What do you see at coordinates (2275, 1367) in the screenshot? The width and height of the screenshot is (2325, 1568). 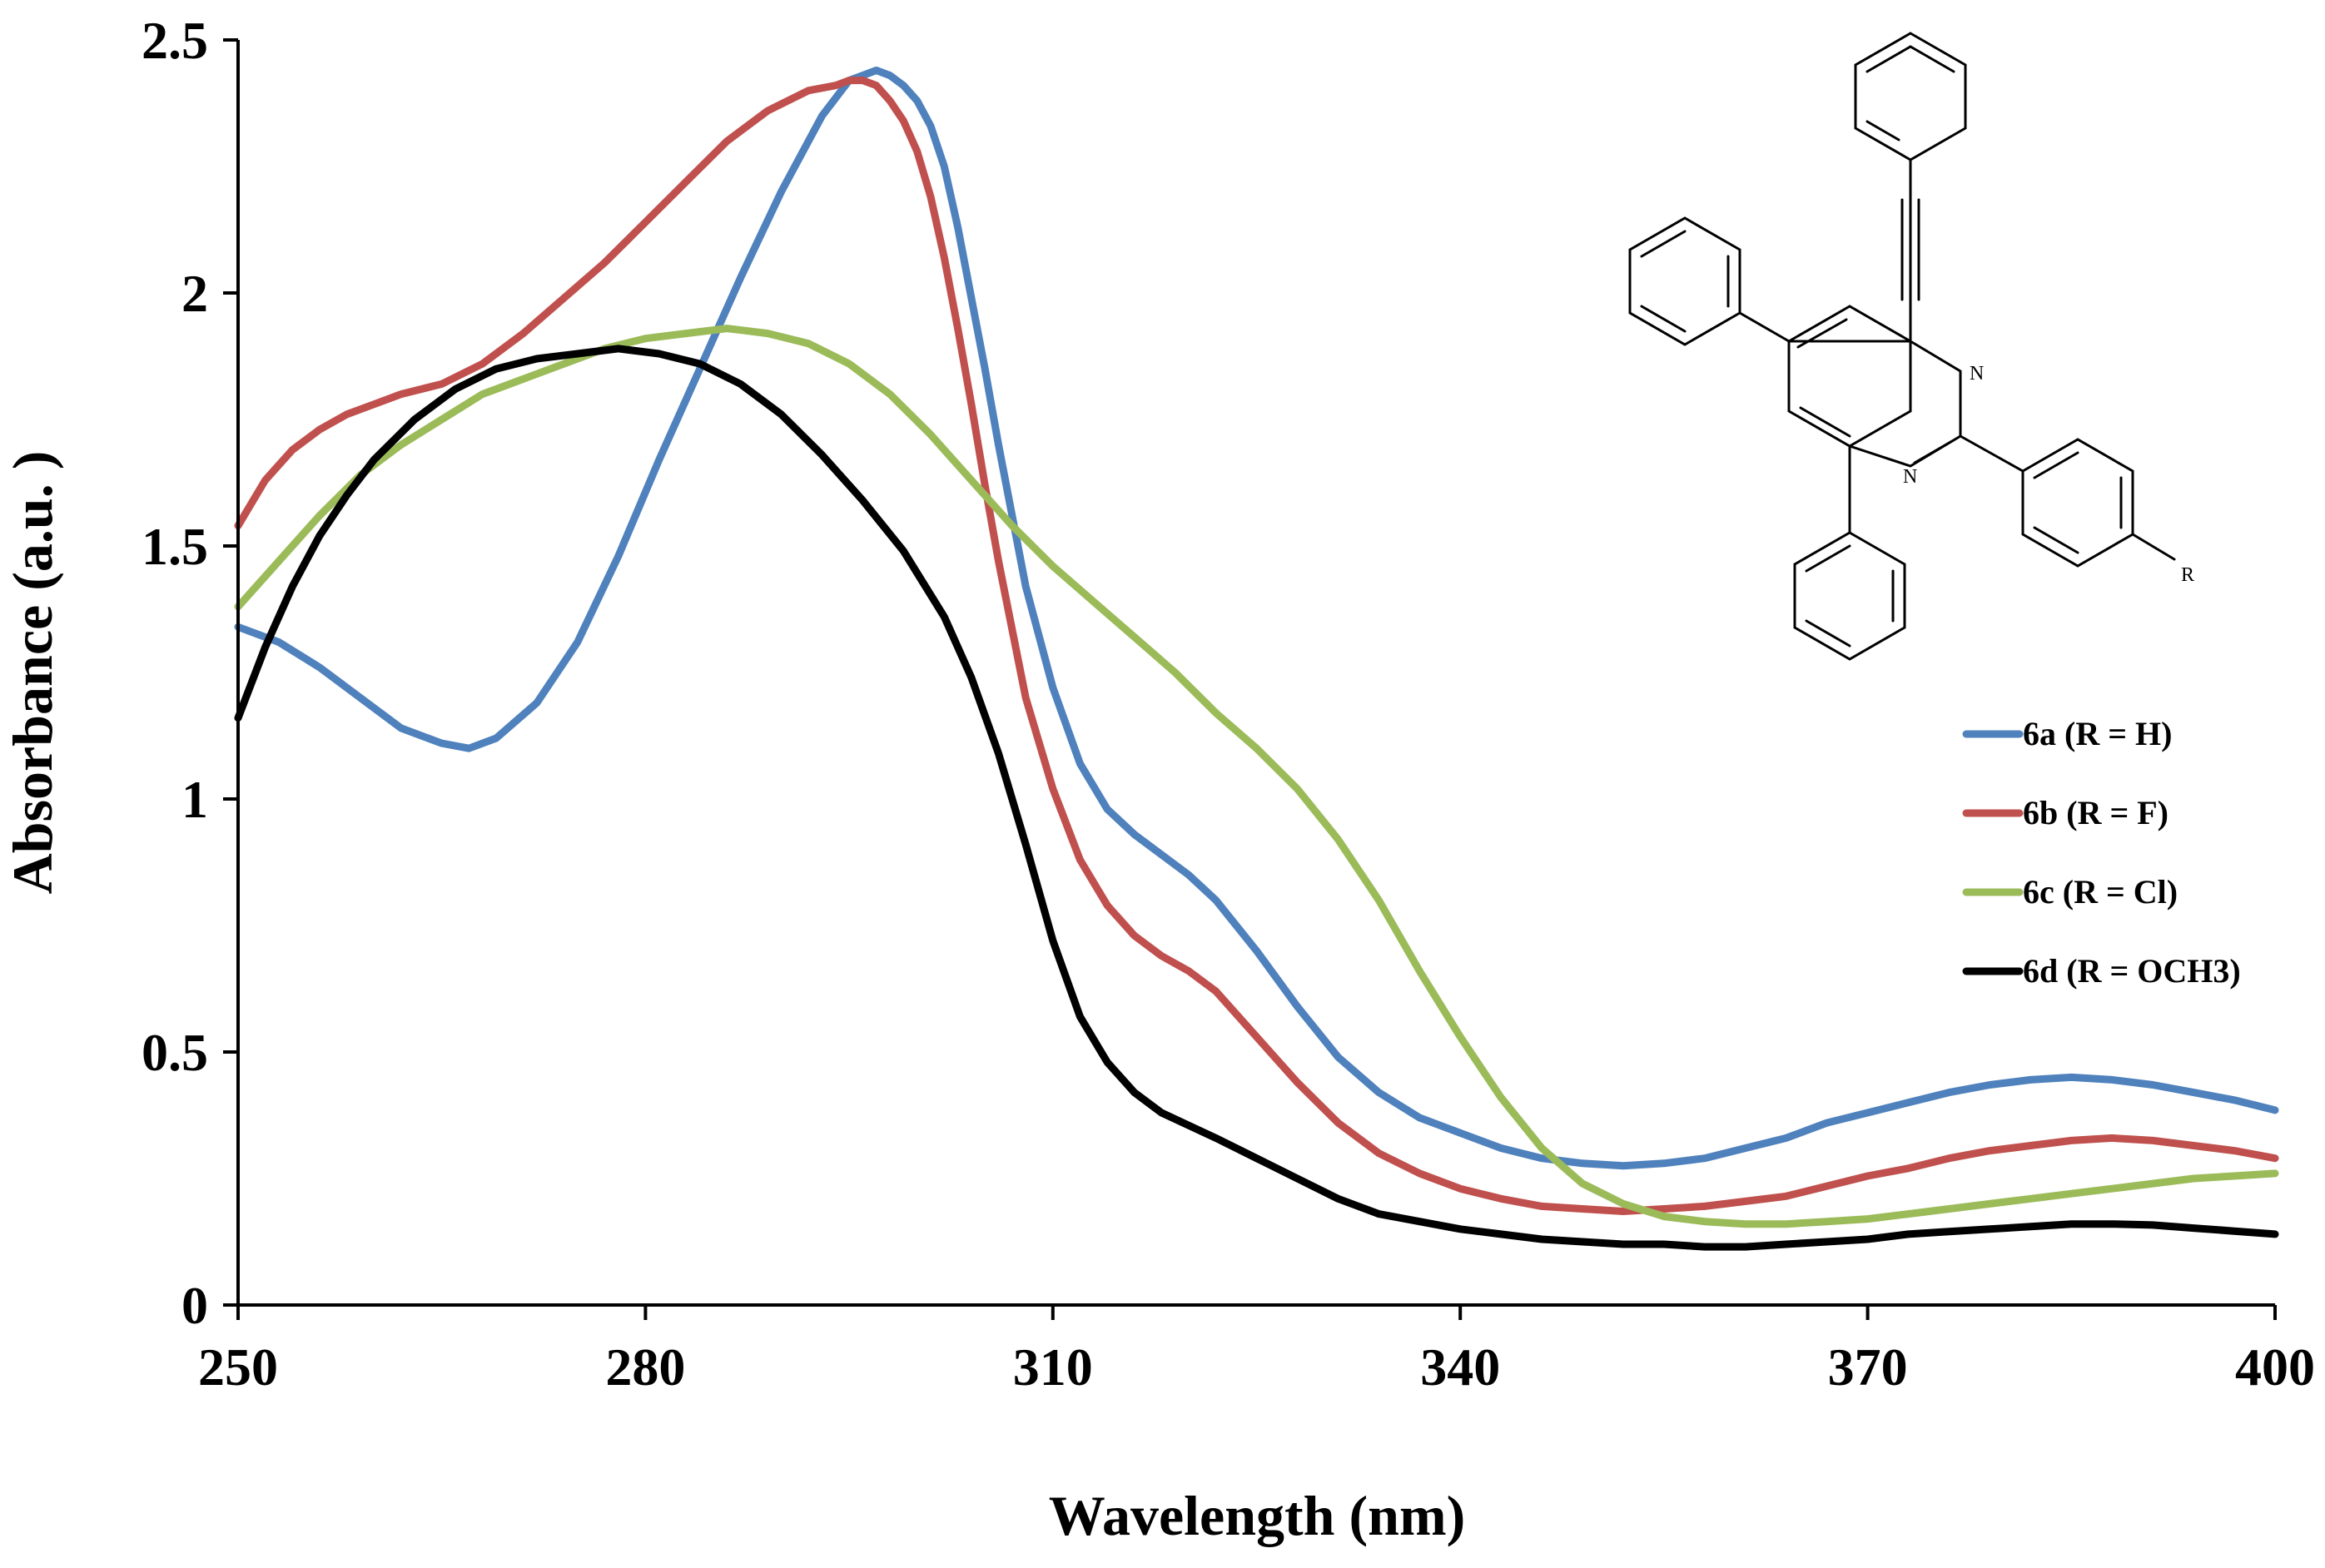 I see `x-tick-label: 400` at bounding box center [2275, 1367].